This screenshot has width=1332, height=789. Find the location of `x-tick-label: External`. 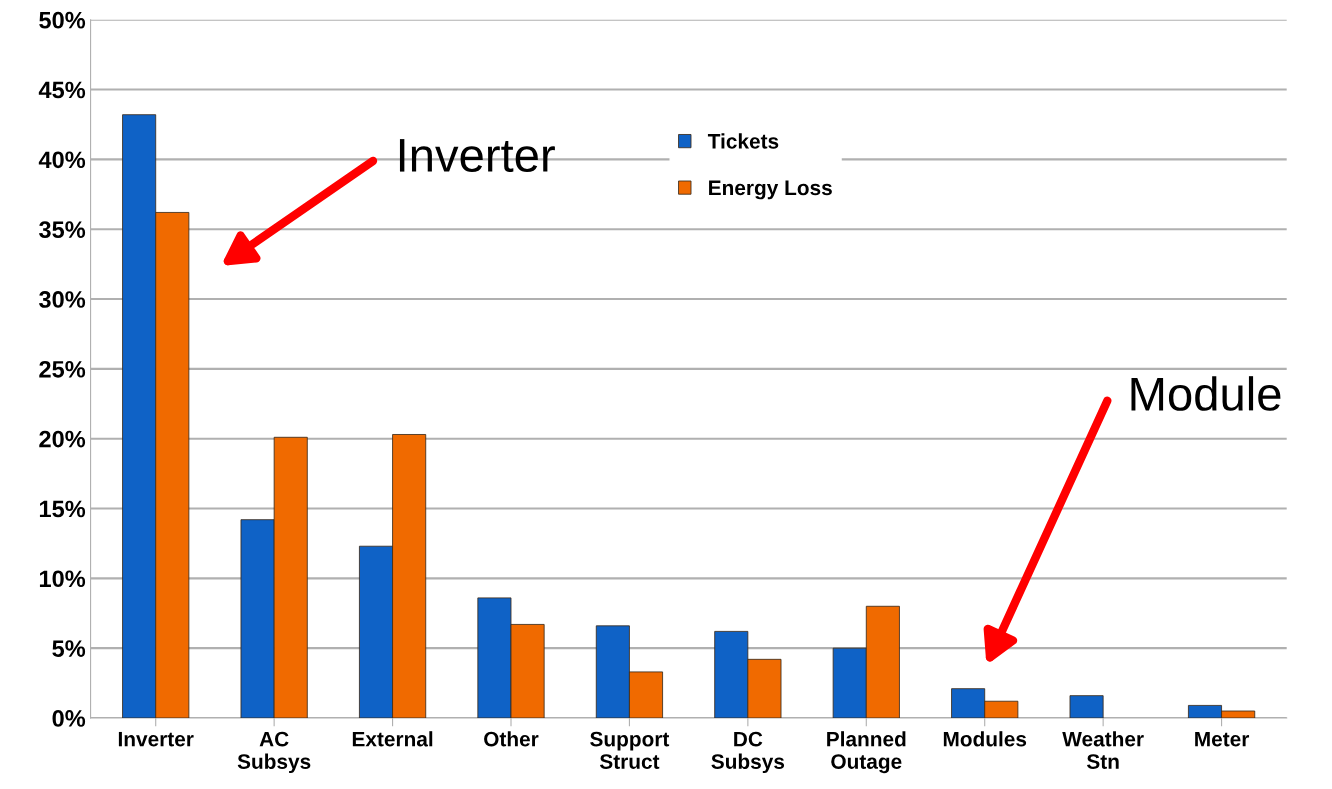

x-tick-label: External is located at coordinates (392, 739).